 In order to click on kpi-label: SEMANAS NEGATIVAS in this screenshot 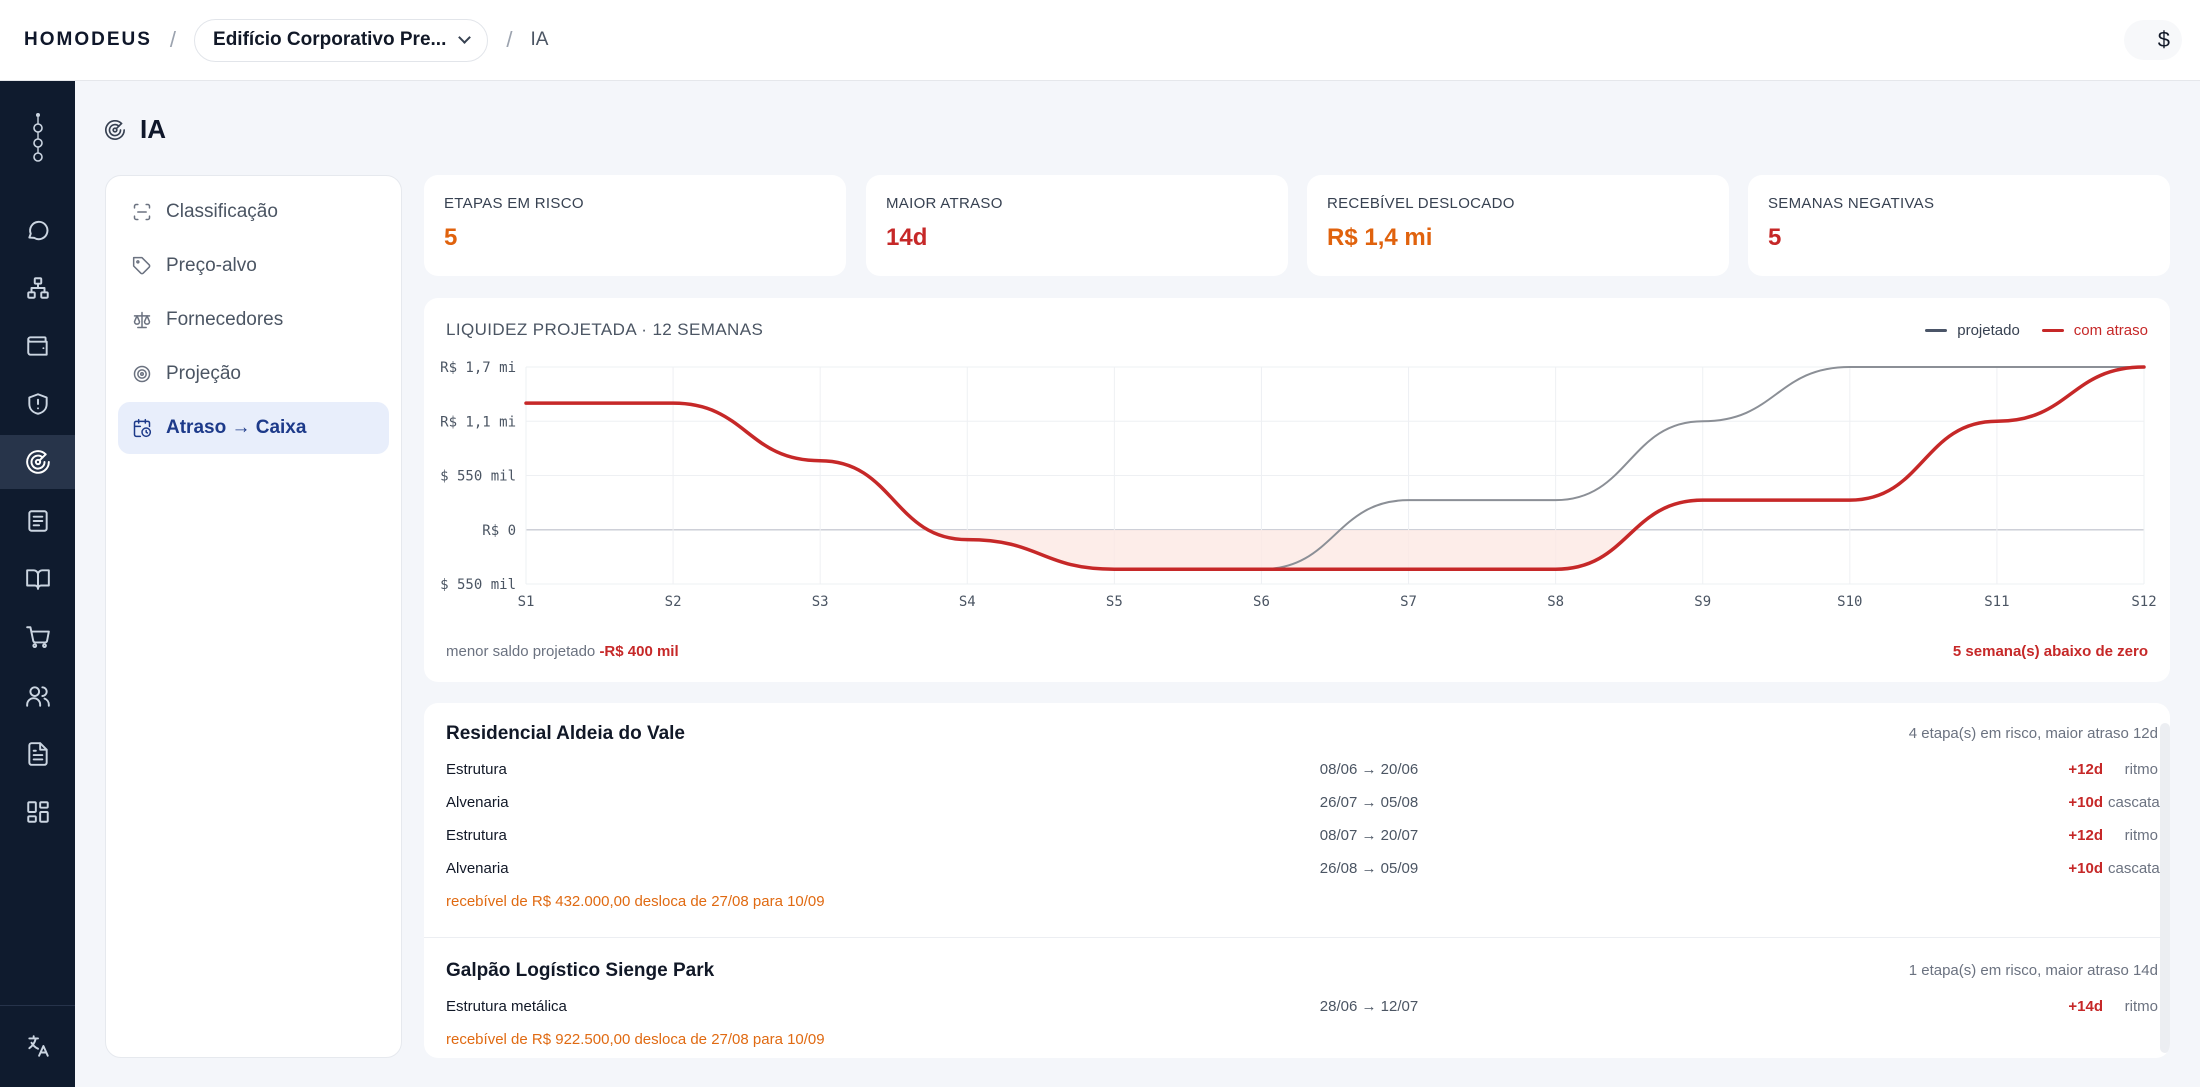, I will do `click(1851, 203)`.